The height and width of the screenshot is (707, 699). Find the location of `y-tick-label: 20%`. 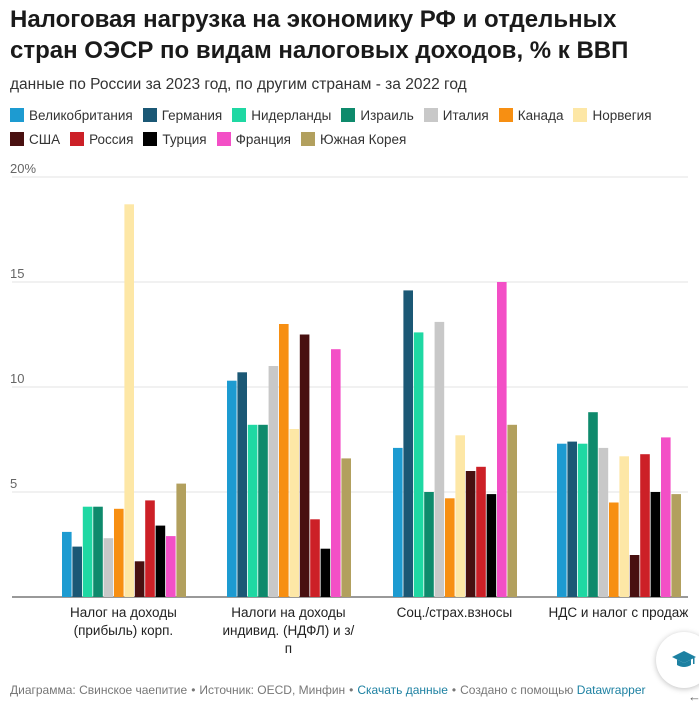

y-tick-label: 20% is located at coordinates (23, 168).